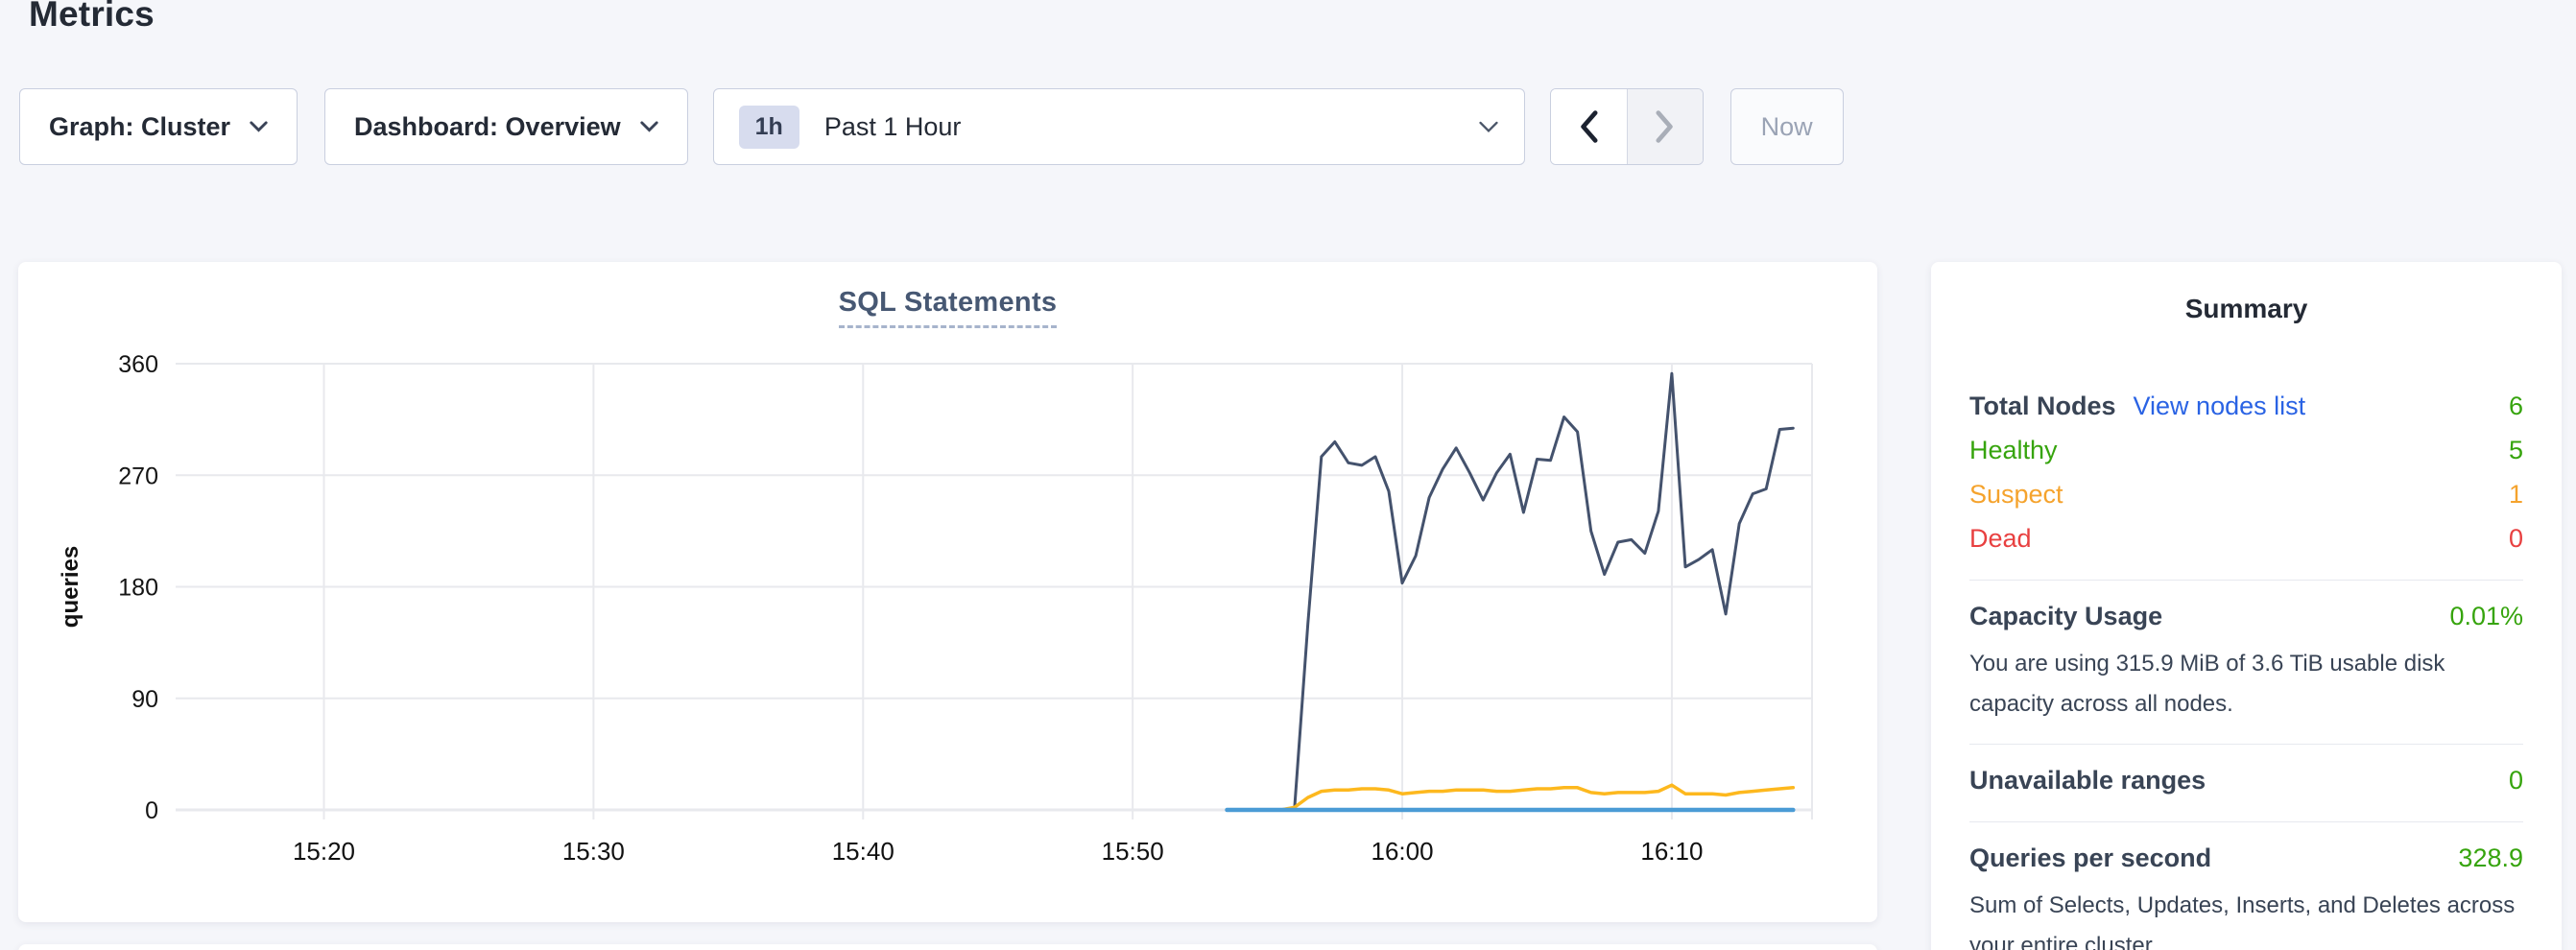 The height and width of the screenshot is (950, 2576). I want to click on summary-row-qps: Queries per second 328.9, so click(2246, 858).